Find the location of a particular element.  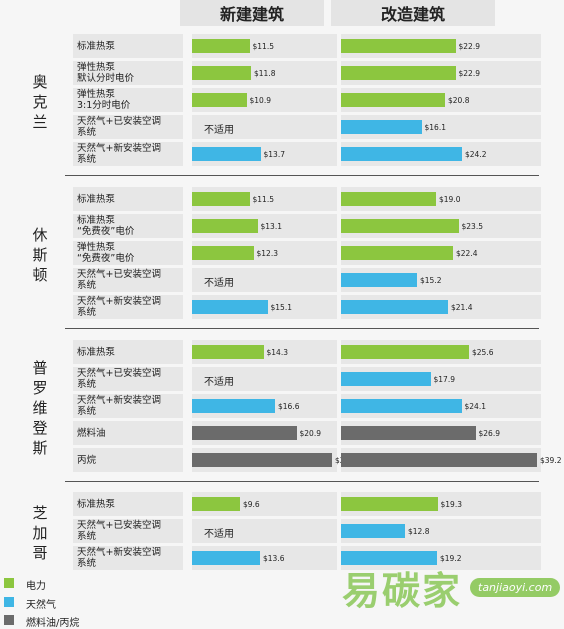

legend-label: 燃料油/丙烷 is located at coordinates (53, 623).